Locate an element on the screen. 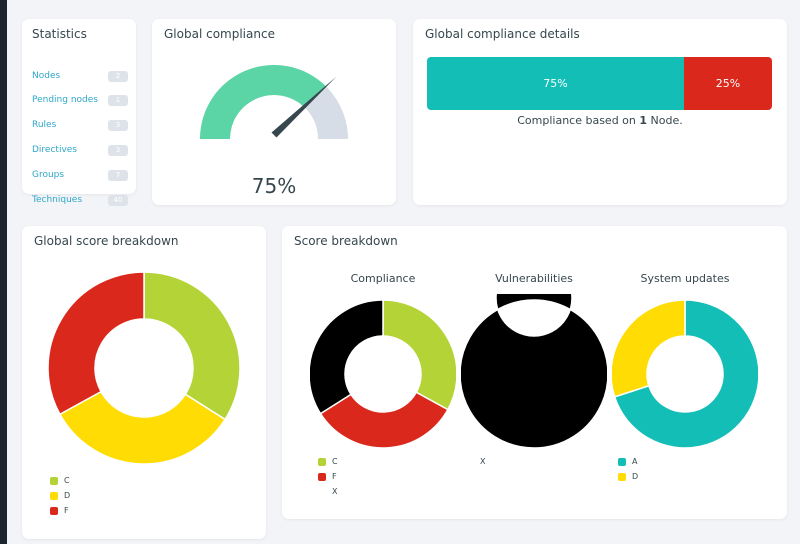 This screenshot has width=800, height=544. stat-label: Techniques is located at coordinates (57, 200).